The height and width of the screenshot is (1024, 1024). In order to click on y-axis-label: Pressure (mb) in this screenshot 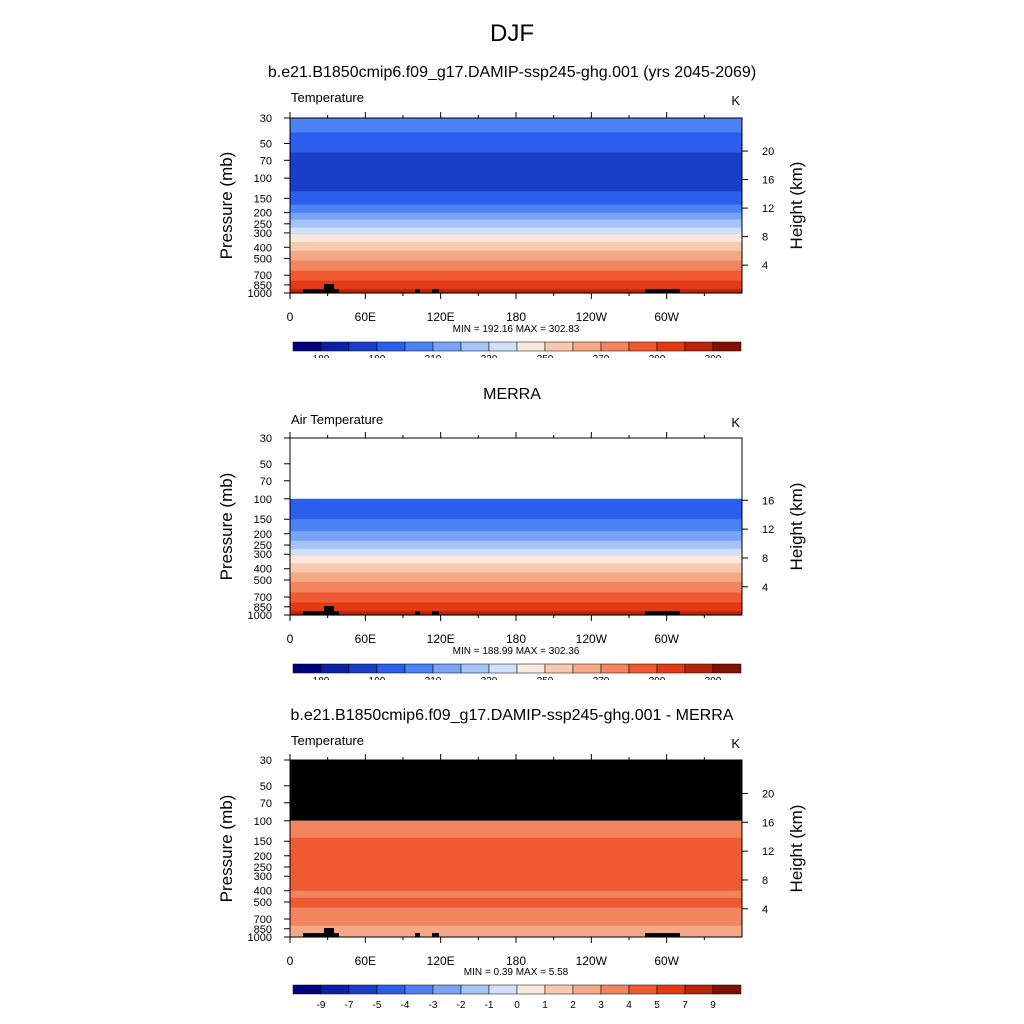, I will do `click(226, 849)`.